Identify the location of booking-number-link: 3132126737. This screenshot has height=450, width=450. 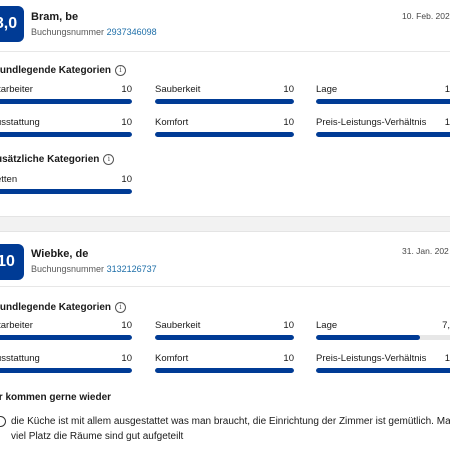
(131, 269).